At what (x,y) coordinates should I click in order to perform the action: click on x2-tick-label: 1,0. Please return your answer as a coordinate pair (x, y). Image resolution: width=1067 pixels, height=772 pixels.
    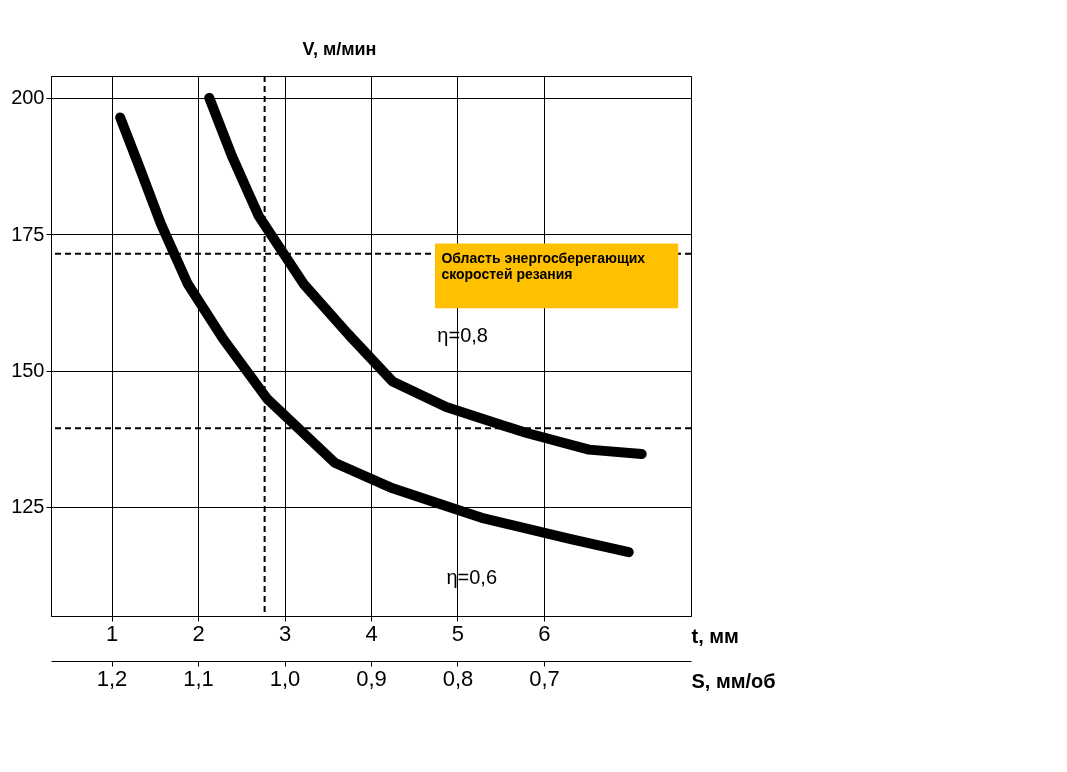
    Looking at the image, I should click on (285, 678).